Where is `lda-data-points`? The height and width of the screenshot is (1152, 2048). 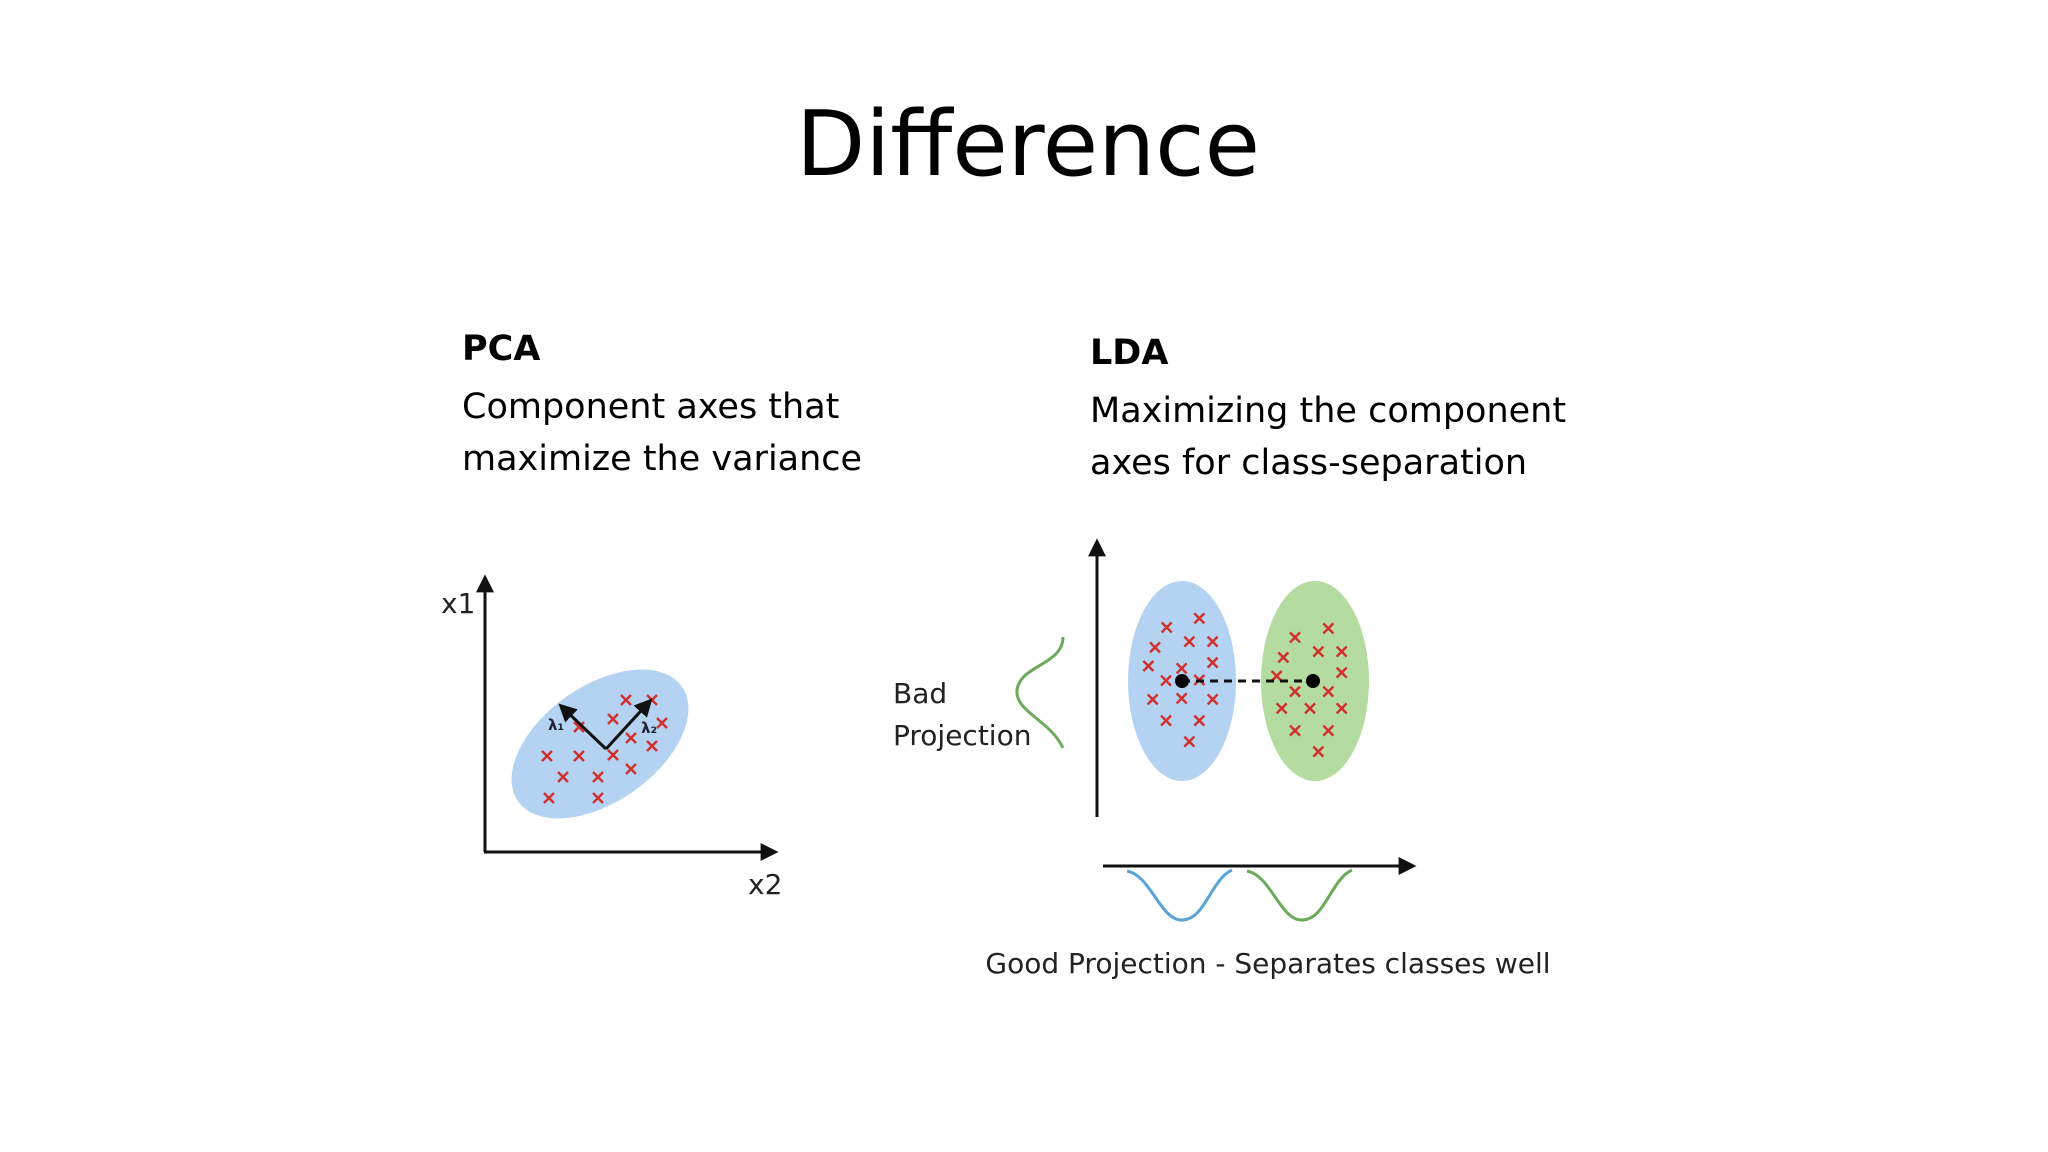 lda-data-points is located at coordinates (1245, 685).